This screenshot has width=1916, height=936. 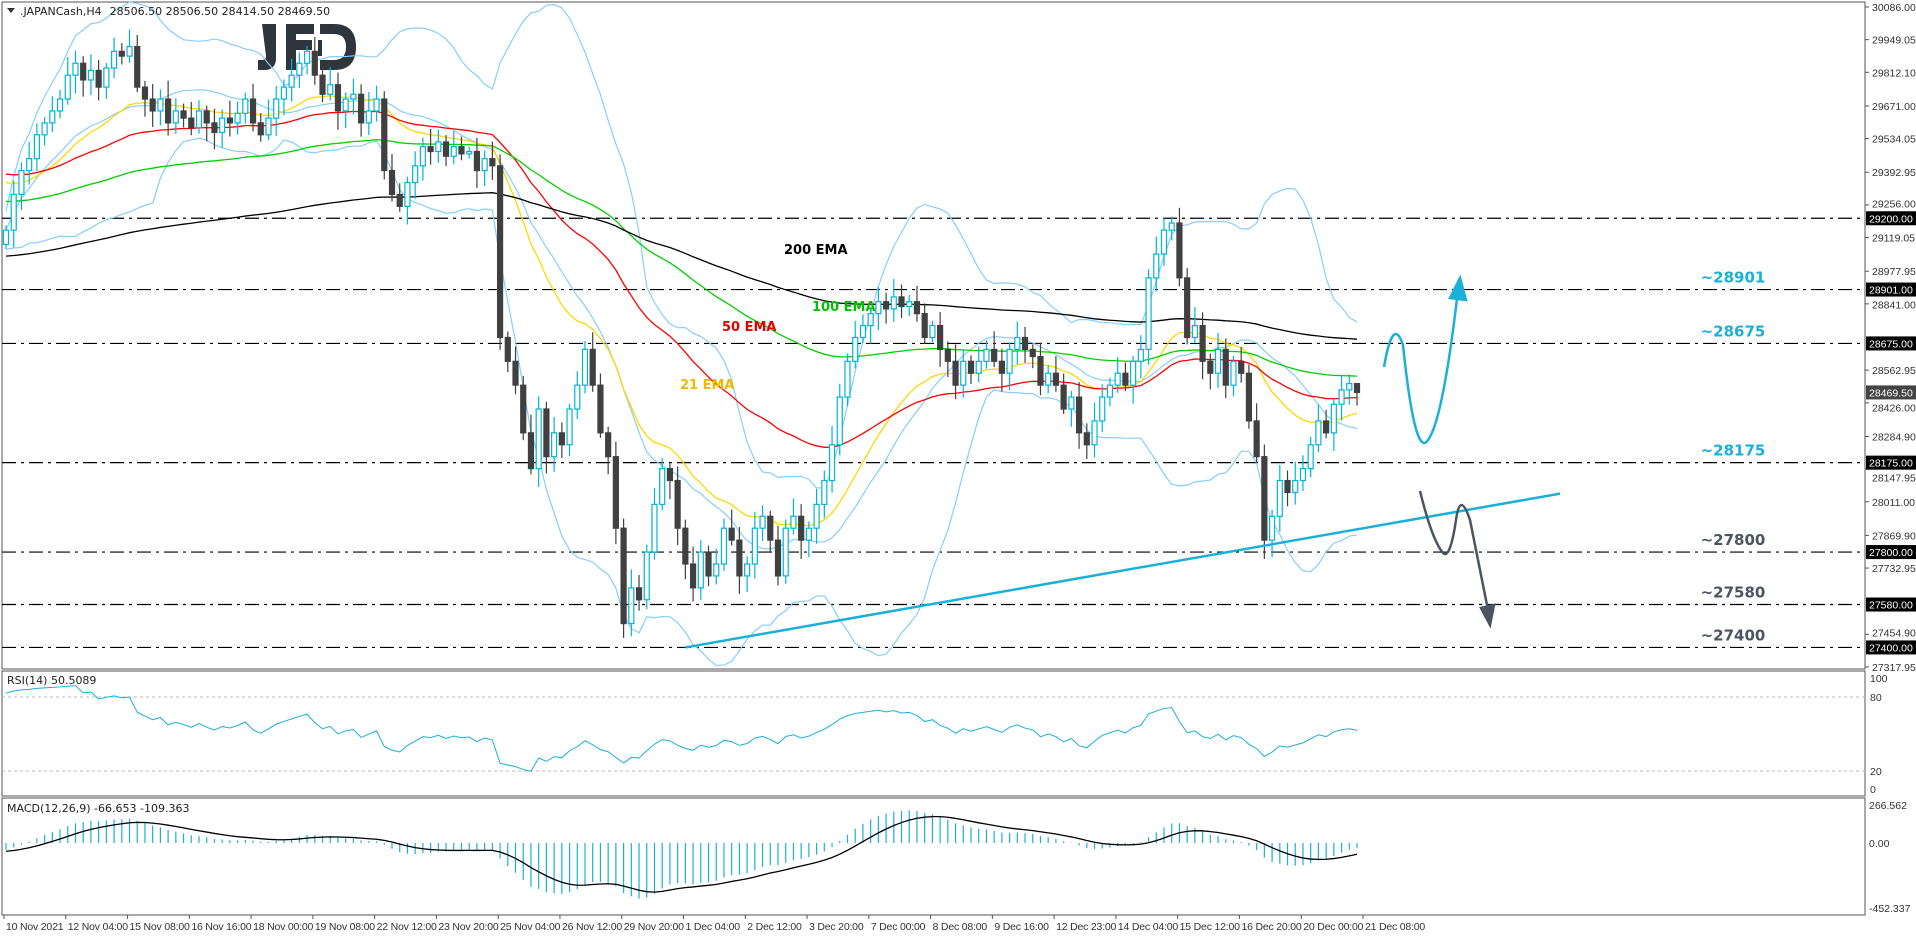 I want to click on bullish-scenario-arrow, so click(x=1425, y=359).